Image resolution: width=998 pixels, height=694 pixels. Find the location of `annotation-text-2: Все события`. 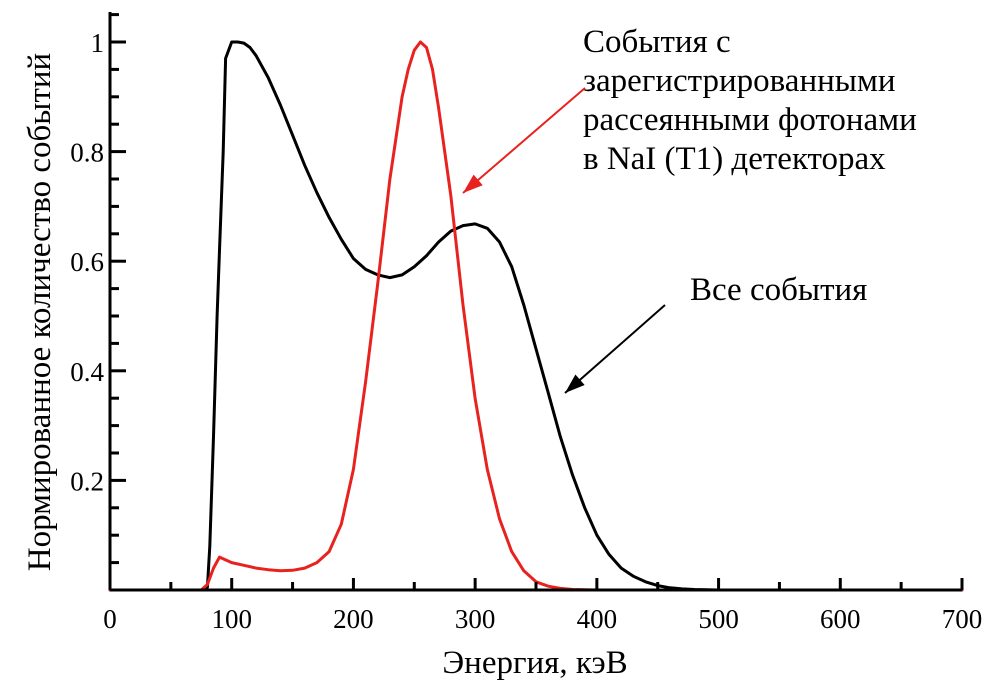

annotation-text-2: Все события is located at coordinates (778, 290).